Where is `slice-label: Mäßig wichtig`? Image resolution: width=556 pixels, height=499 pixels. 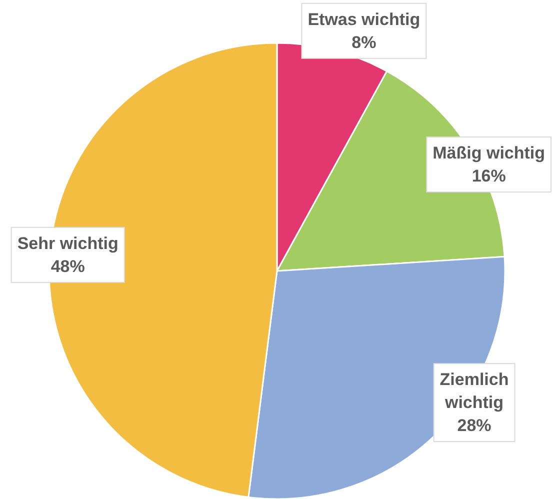 slice-label: Mäßig wichtig is located at coordinates (489, 152).